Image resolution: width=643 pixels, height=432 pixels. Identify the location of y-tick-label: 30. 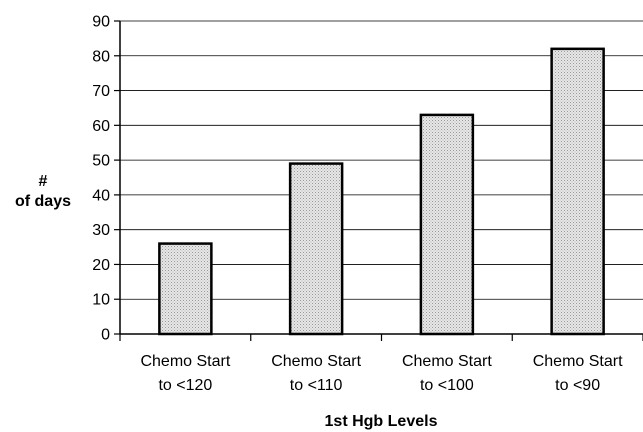
(101, 230).